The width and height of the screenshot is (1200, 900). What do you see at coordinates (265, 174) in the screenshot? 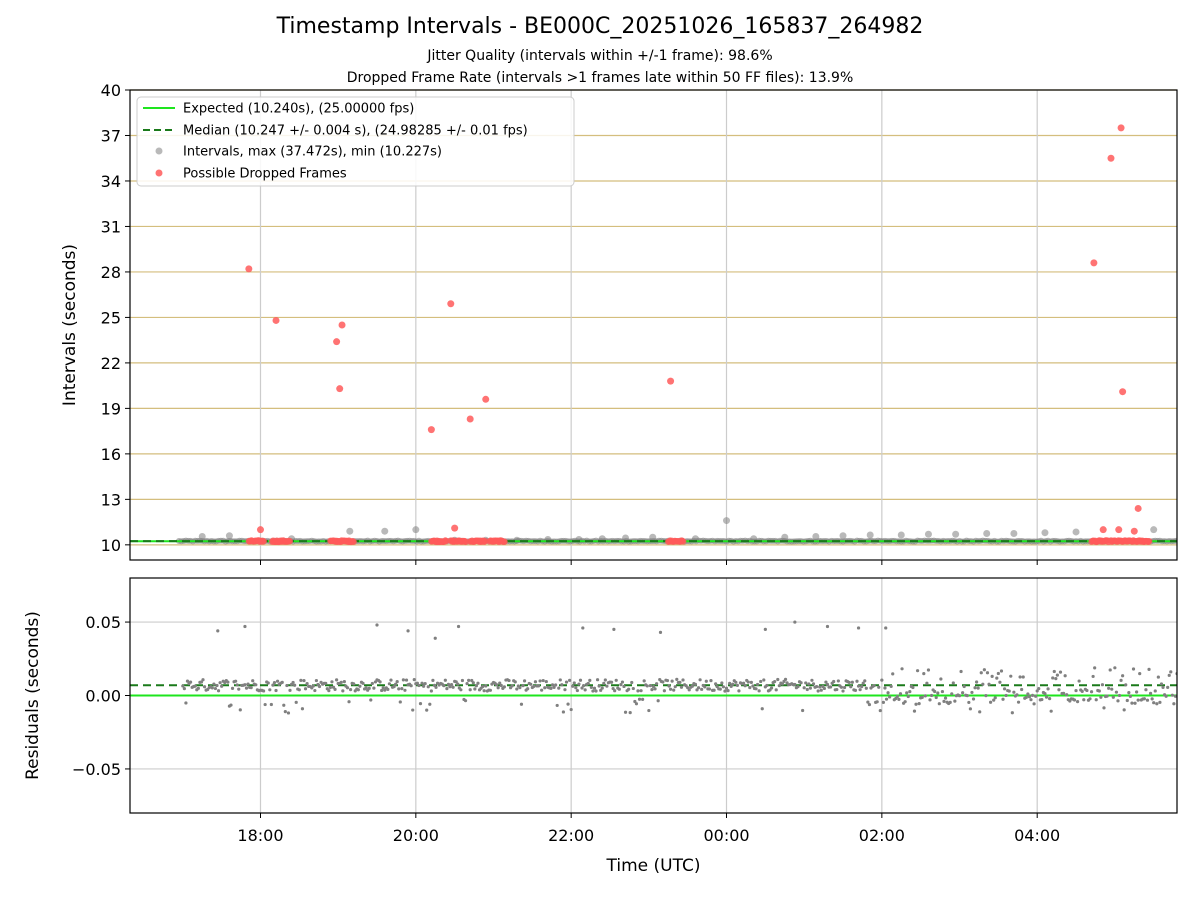
I see `legend-label: Possible Dropped Frames` at bounding box center [265, 174].